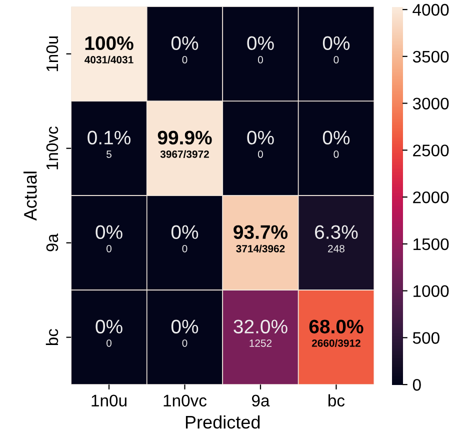 This screenshot has height=442, width=459. What do you see at coordinates (52, 148) in the screenshot?
I see `y-tick-label: 1n0vc` at bounding box center [52, 148].